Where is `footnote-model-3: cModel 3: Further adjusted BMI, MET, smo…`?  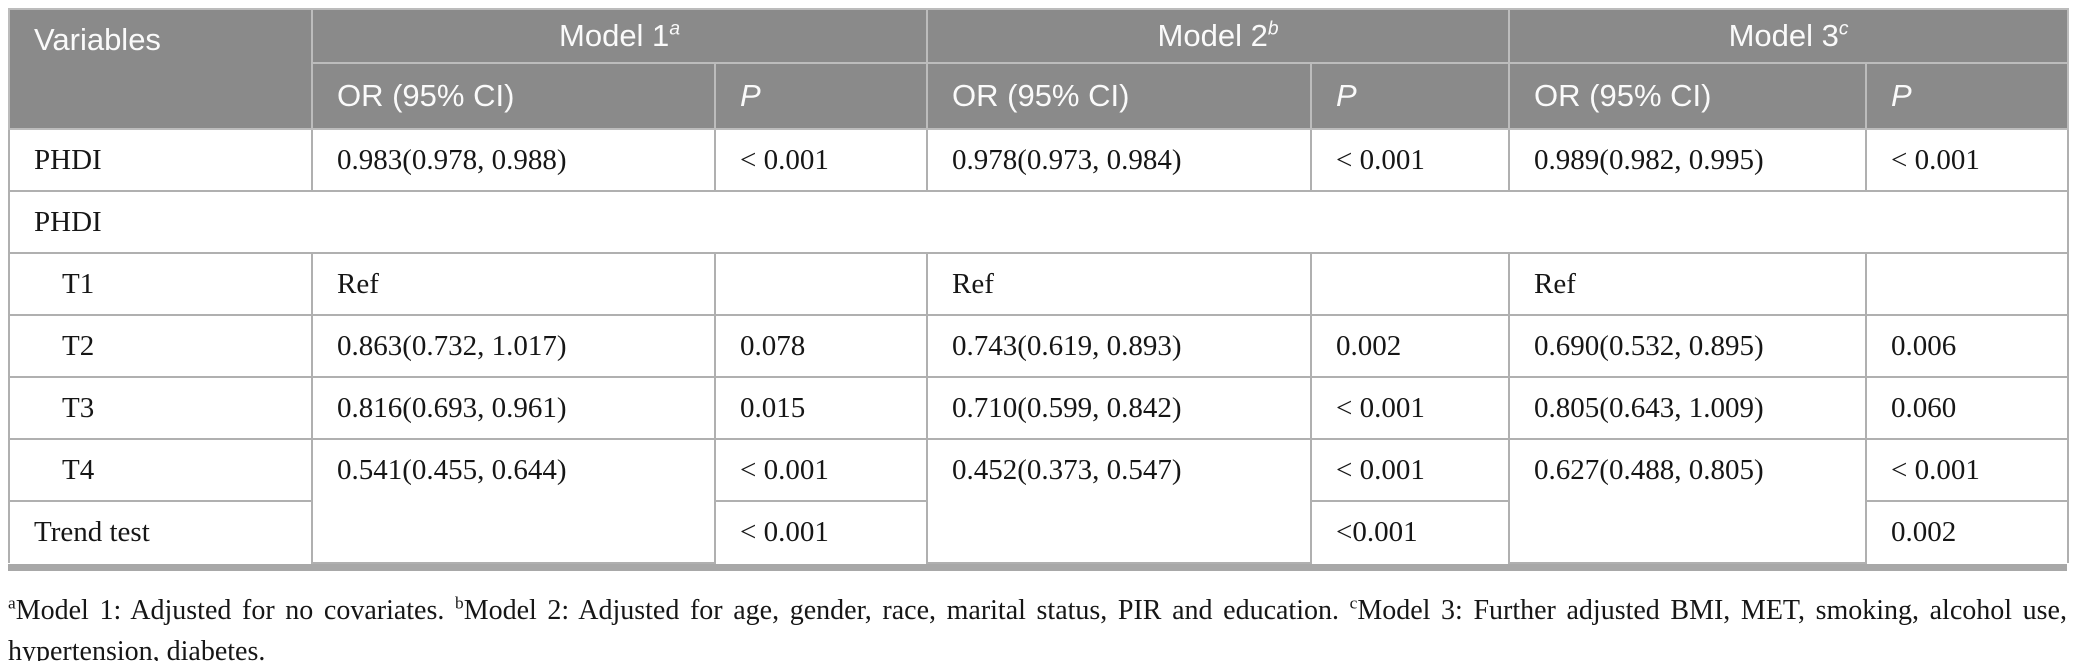
footnote-model-3: cModel 3: Further adjusted BMI, MET, smo… is located at coordinates (1037, 627).